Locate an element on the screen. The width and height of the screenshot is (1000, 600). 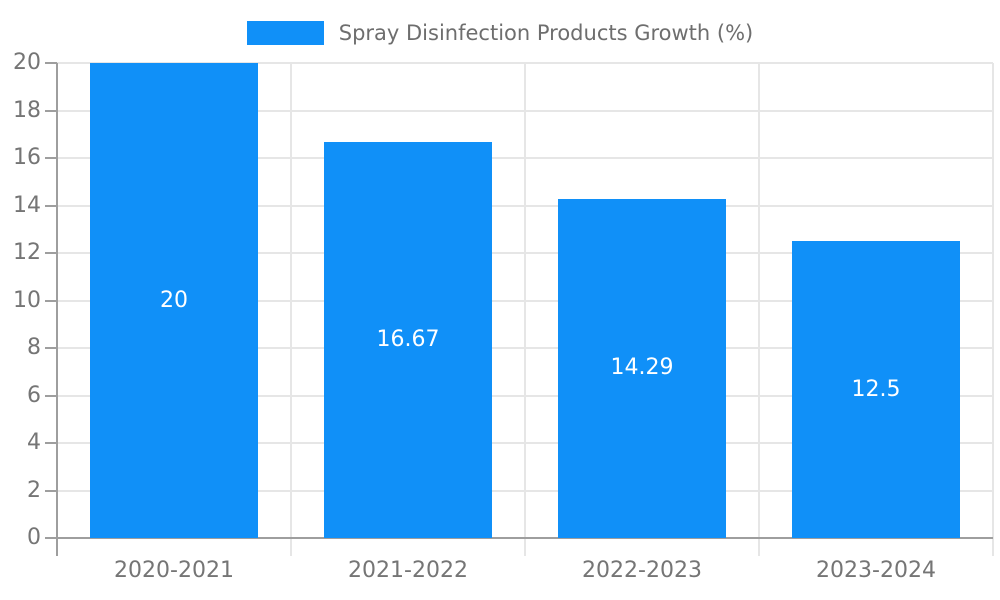
bar-value-label: 16.67 is located at coordinates (408, 340).